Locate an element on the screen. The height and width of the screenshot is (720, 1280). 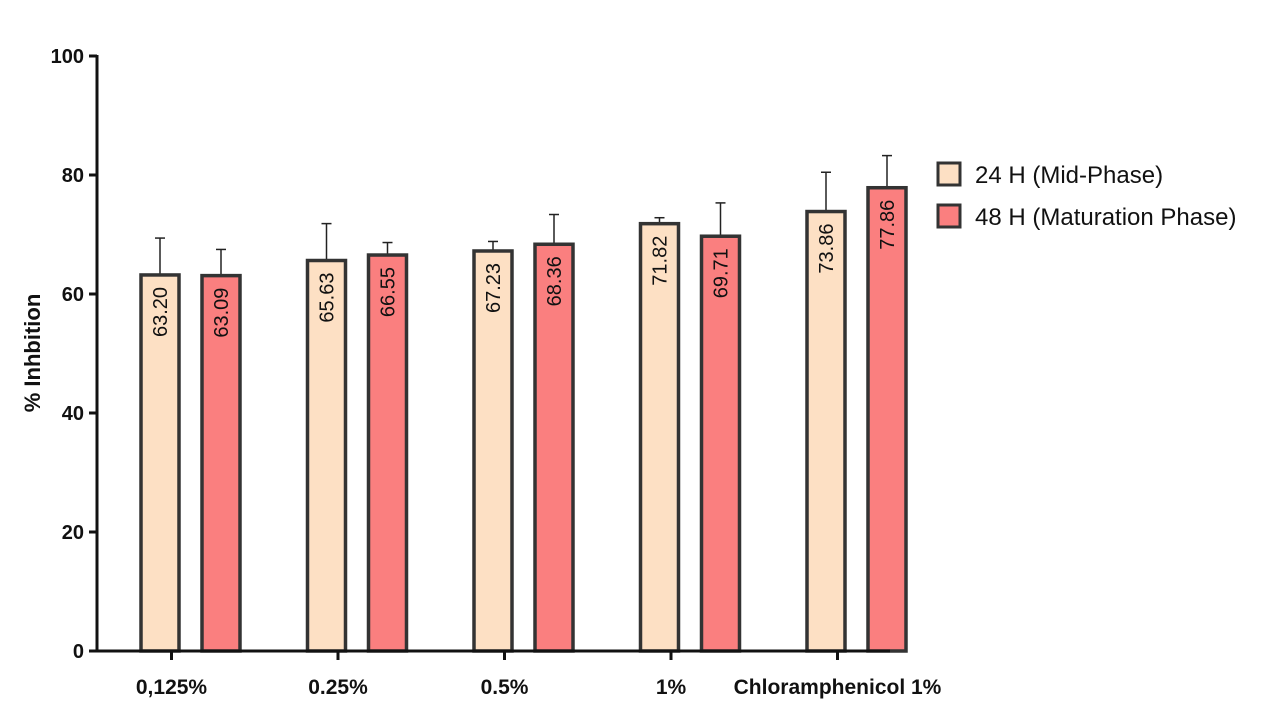
y-tick-label: 80 is located at coordinates (73, 176).